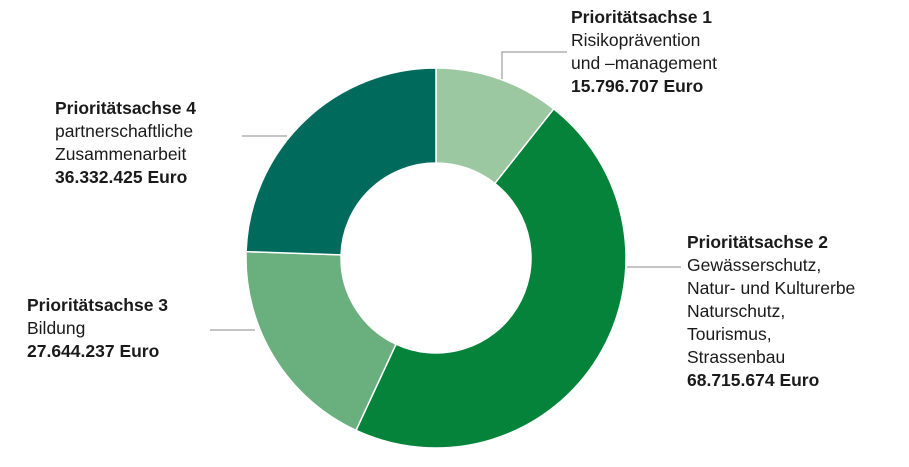 The height and width of the screenshot is (467, 909). What do you see at coordinates (736, 357) in the screenshot?
I see `slice-description-line: Strassenbau` at bounding box center [736, 357].